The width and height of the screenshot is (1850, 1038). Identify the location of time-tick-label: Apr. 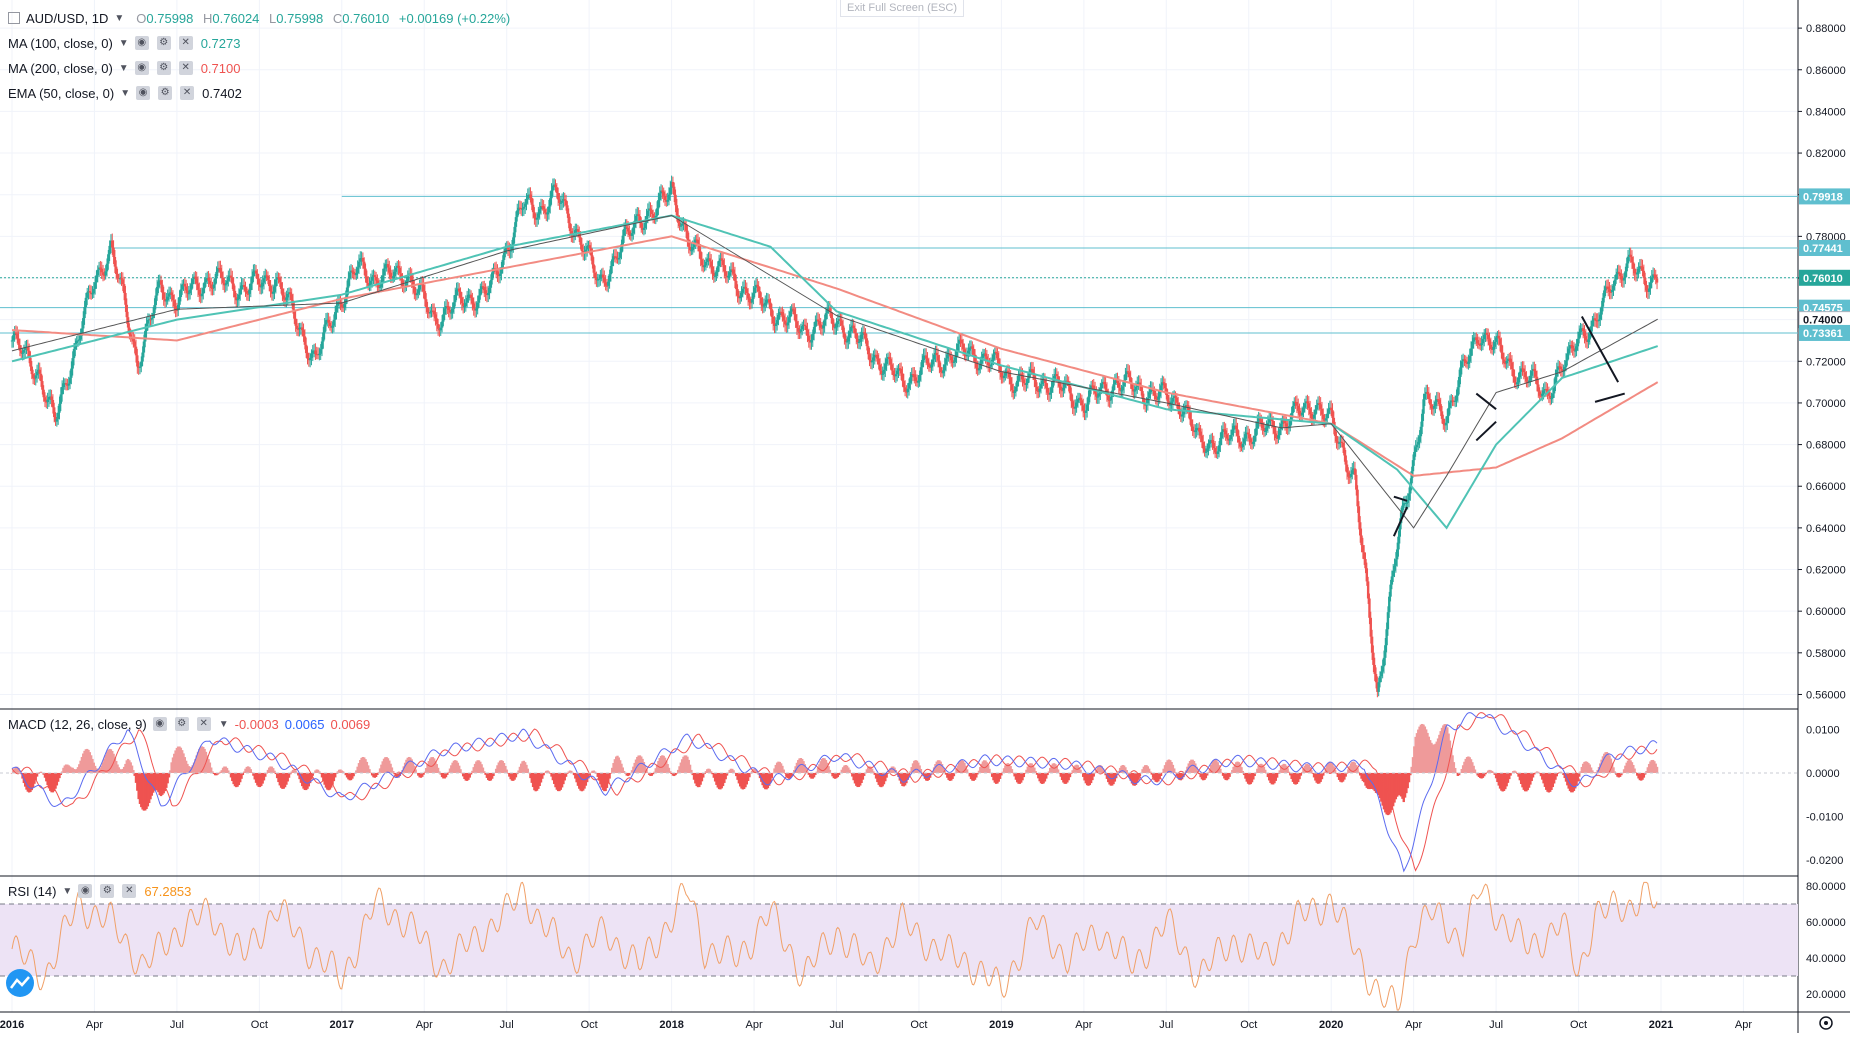
(1743, 1025).